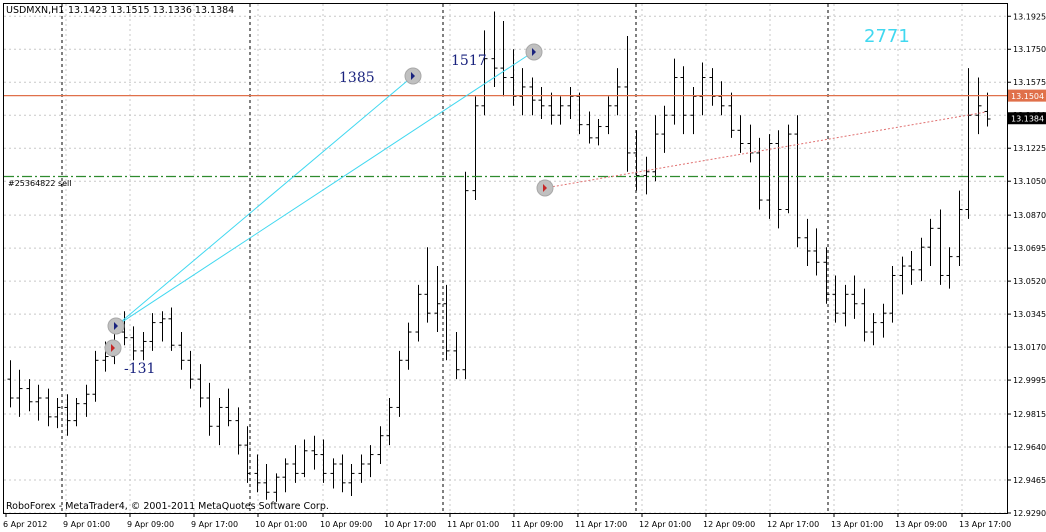 The width and height of the screenshot is (1046, 532). Describe the element at coordinates (1029, 347) in the screenshot. I see `y-tick-label: 13.0170` at that location.